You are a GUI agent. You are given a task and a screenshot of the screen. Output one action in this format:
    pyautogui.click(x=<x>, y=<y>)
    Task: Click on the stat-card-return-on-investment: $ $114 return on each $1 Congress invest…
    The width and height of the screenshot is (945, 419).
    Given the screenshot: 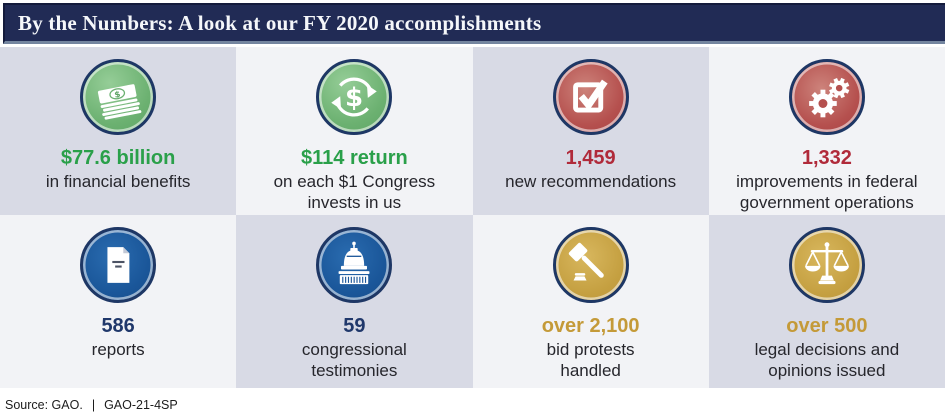 What is the action you would take?
    pyautogui.click(x=354, y=131)
    